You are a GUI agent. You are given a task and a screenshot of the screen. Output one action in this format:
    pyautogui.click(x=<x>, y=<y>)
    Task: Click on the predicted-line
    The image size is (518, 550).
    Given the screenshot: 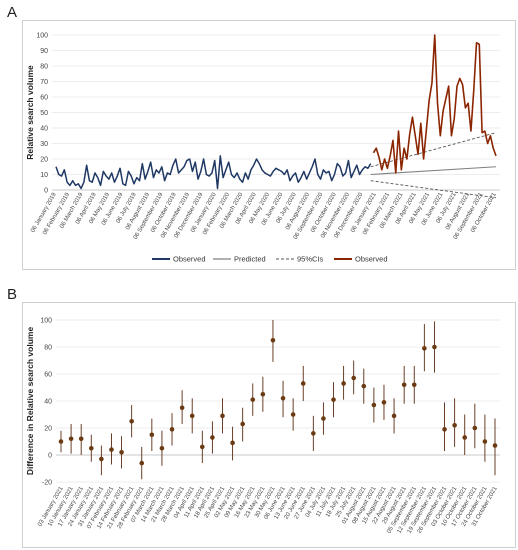 What is the action you would take?
    pyautogui.click(x=433, y=171)
    